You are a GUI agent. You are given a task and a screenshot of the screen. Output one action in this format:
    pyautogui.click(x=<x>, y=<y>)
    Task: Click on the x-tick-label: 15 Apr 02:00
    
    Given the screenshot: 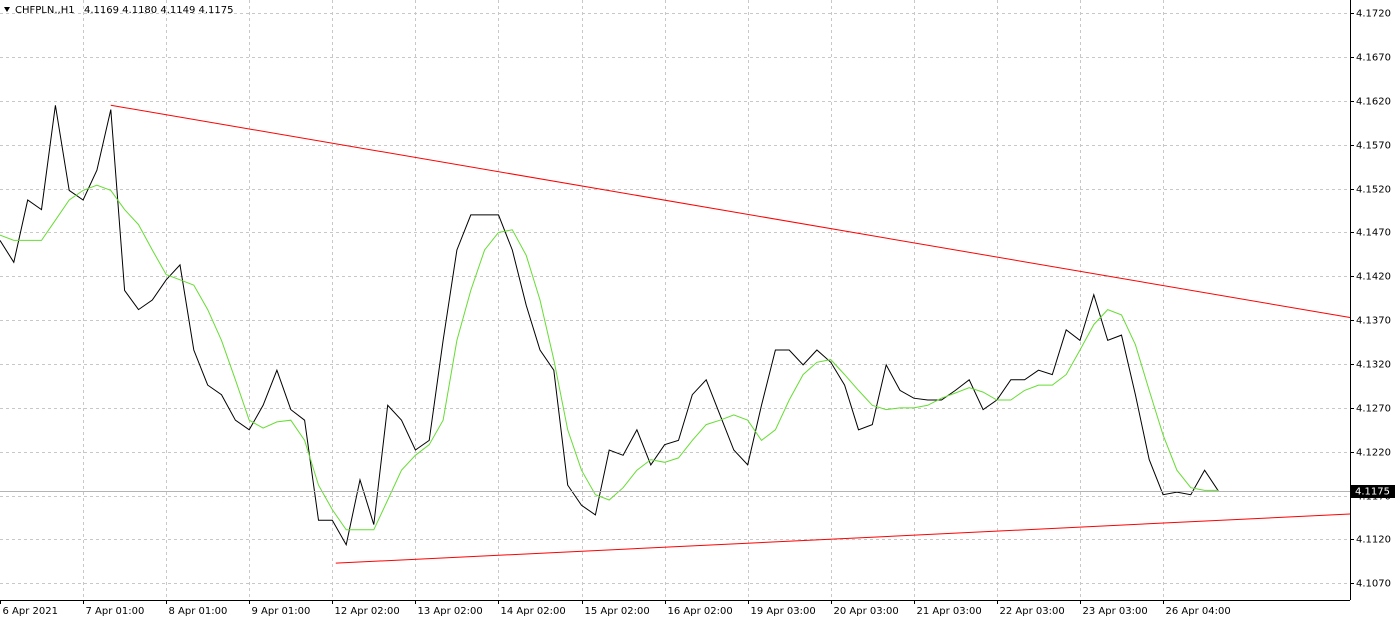 What is the action you would take?
    pyautogui.click(x=617, y=611)
    